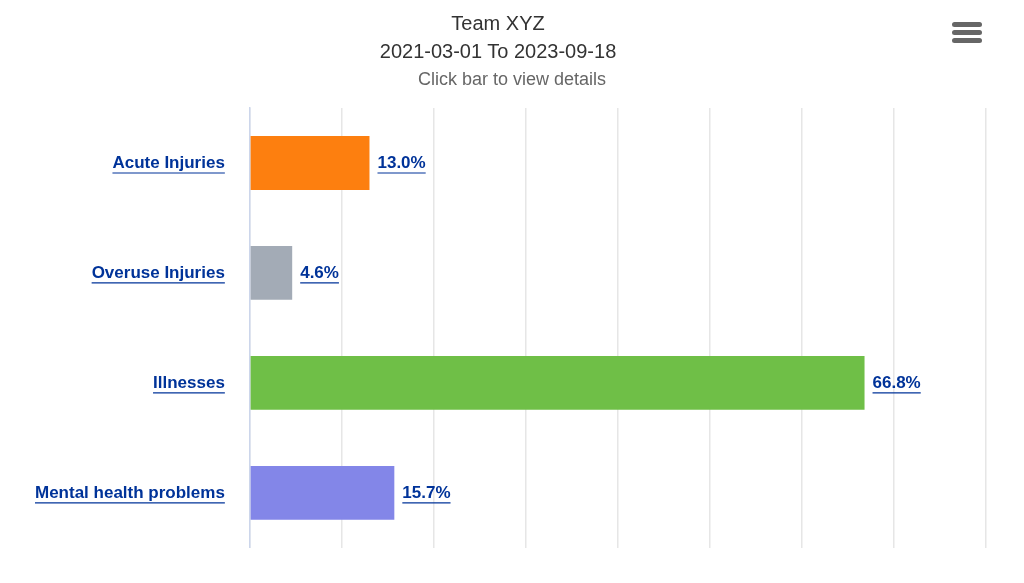  What do you see at coordinates (498, 50) in the screenshot?
I see `chart-subtitle: 2021-03-01 To 2023-09-18` at bounding box center [498, 50].